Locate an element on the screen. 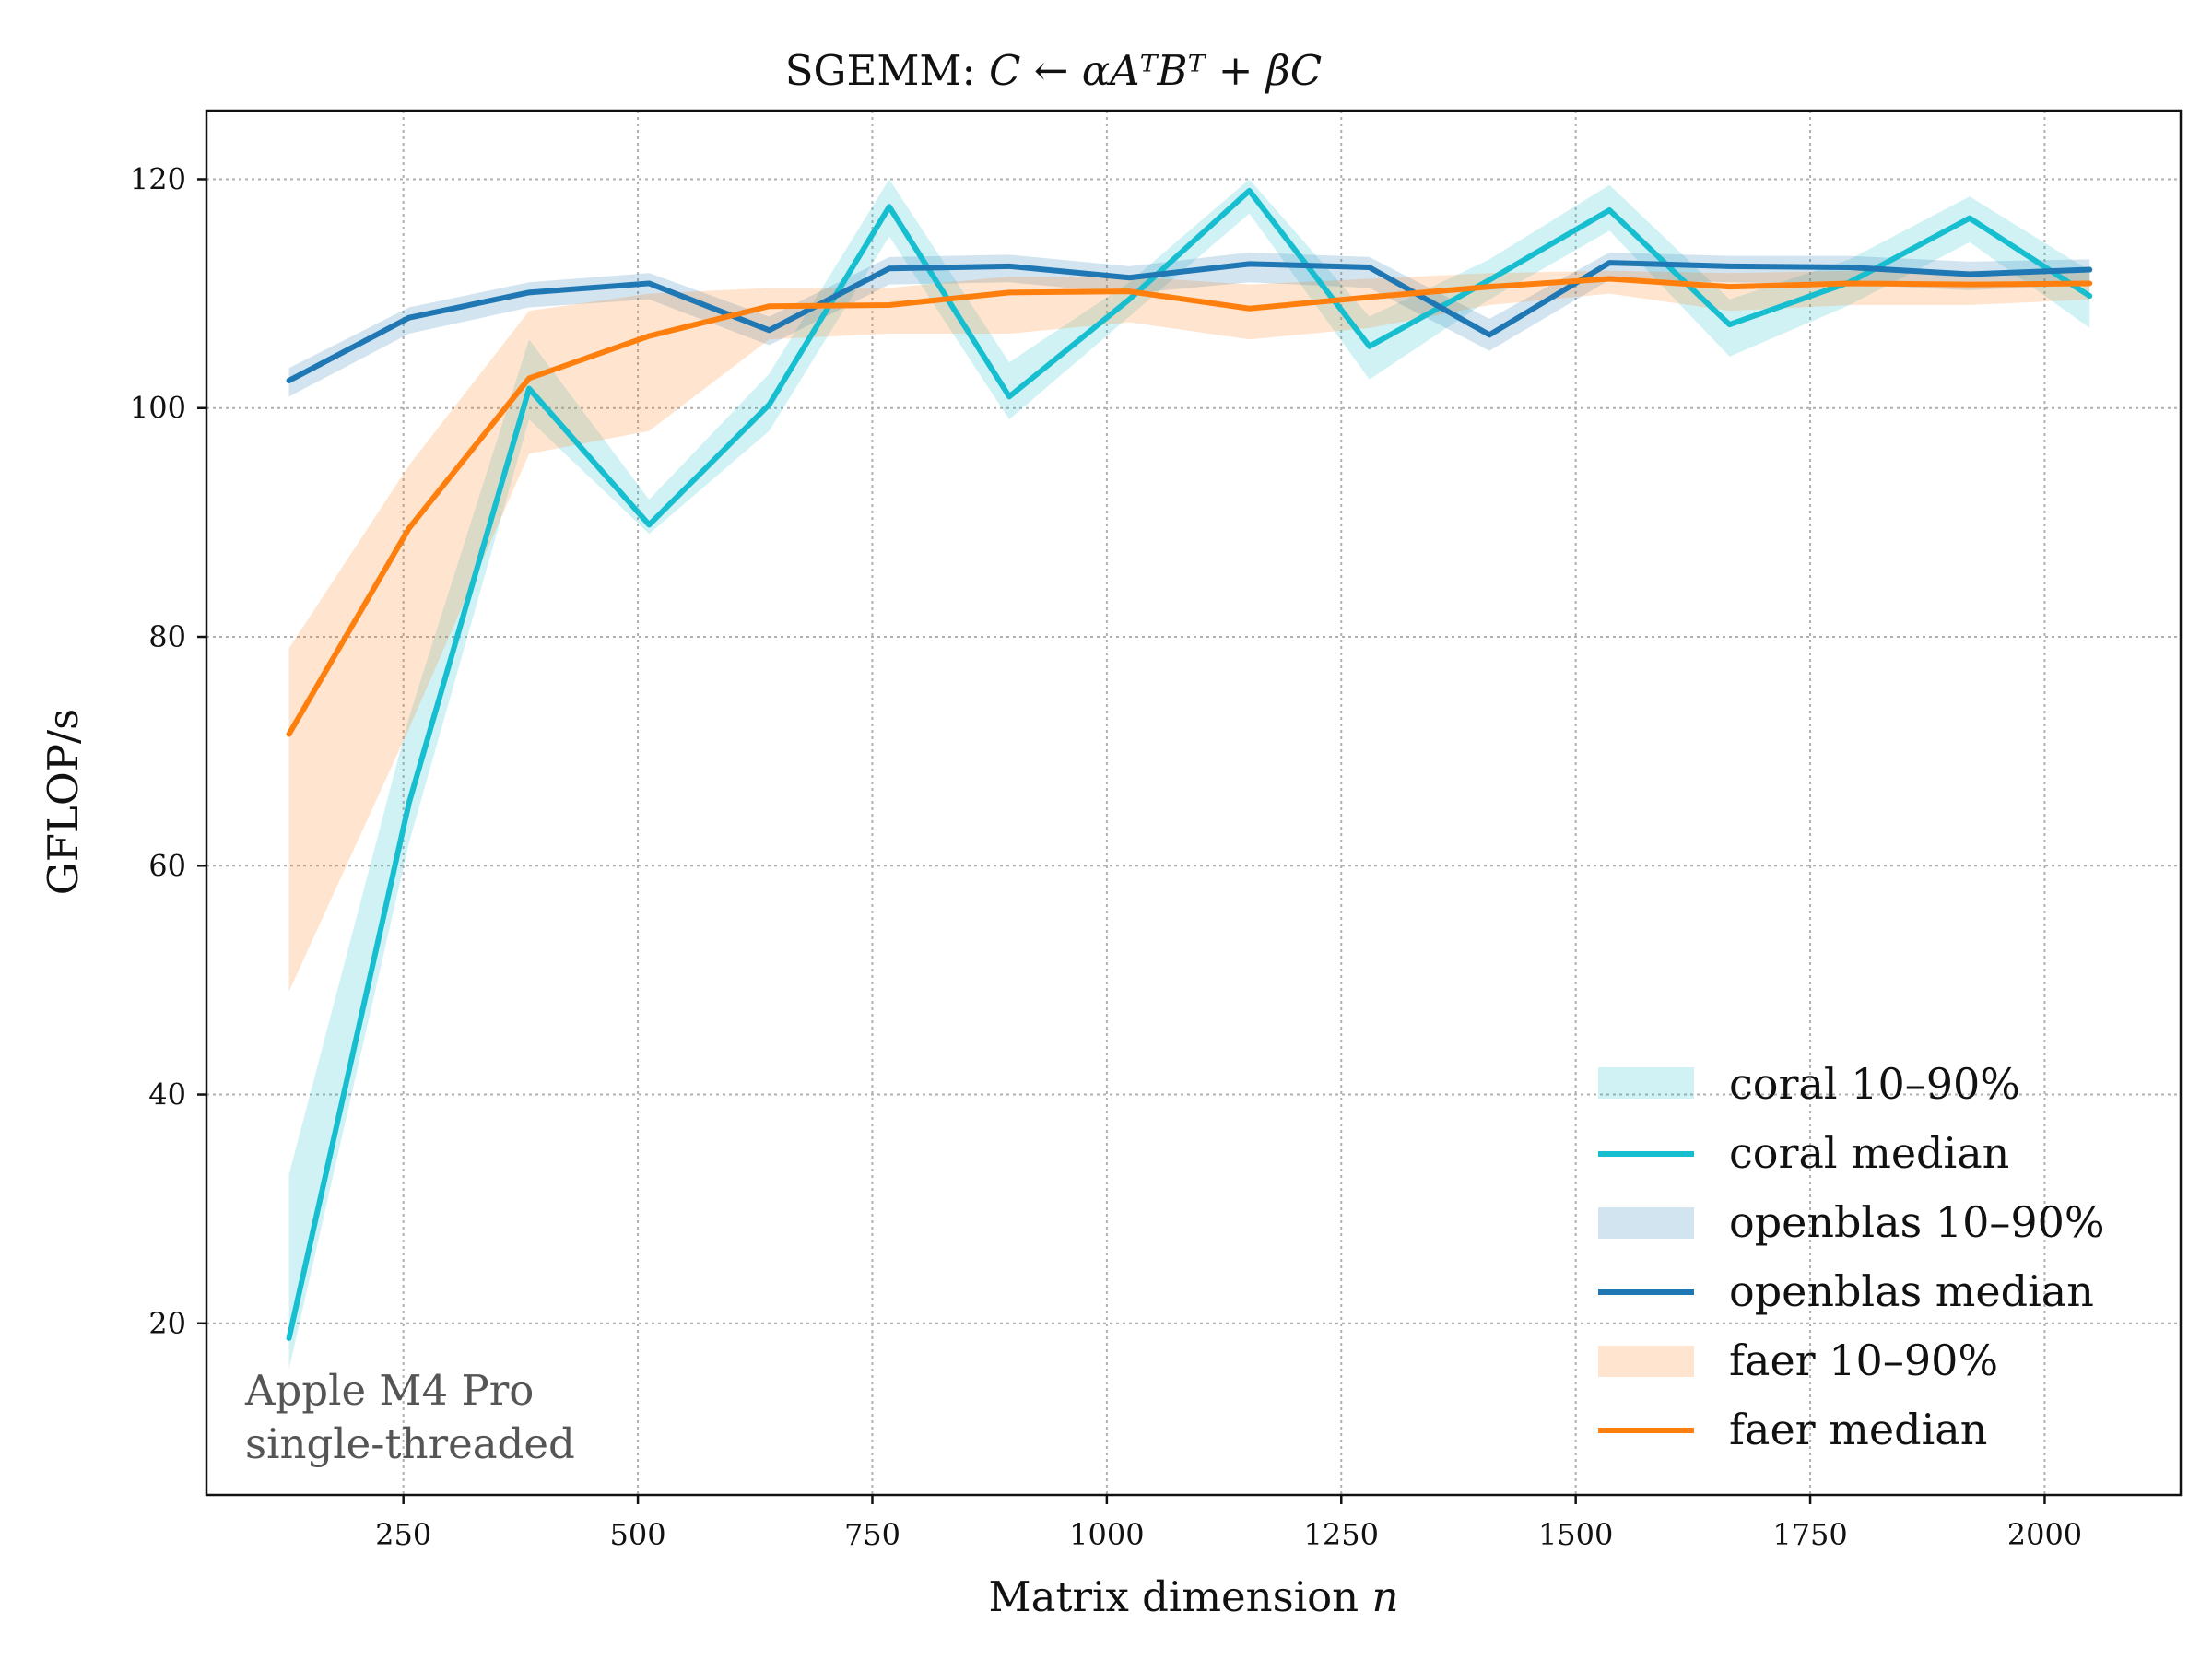 This screenshot has height=1659, width=2212. y-tick-label: 80 is located at coordinates (167, 636).